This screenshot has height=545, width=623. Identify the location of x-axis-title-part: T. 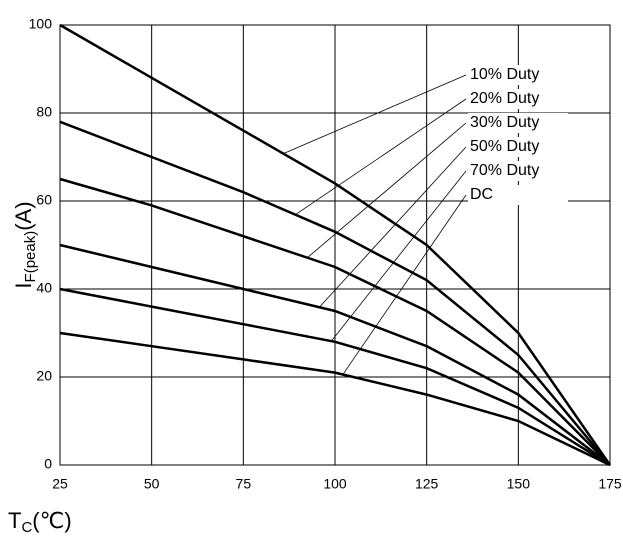
(14, 520).